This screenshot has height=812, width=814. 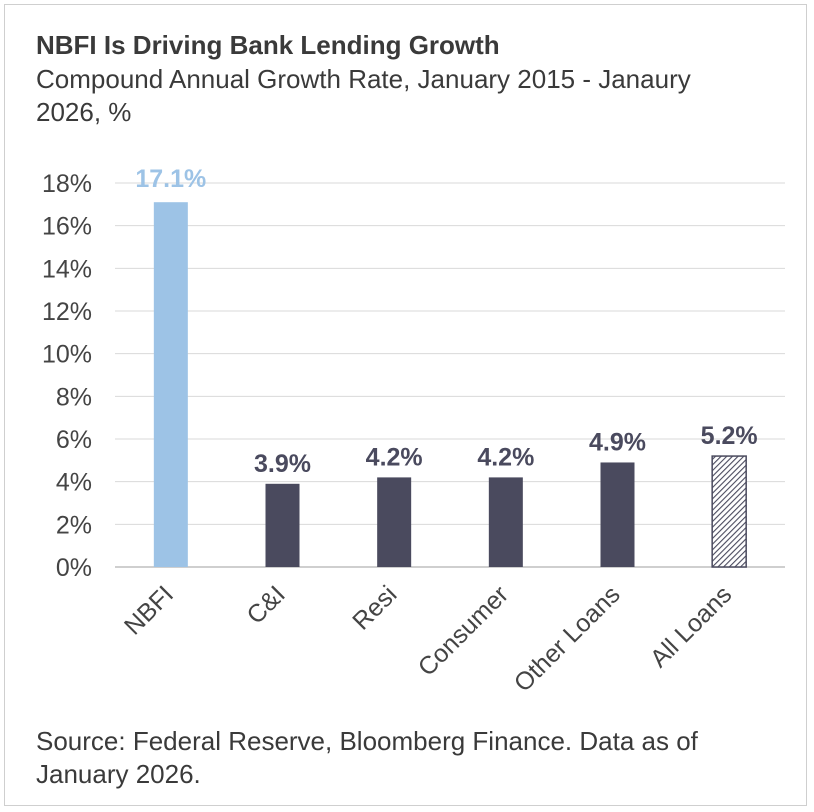 What do you see at coordinates (74, 440) in the screenshot?
I see `y-tick-label: 6%` at bounding box center [74, 440].